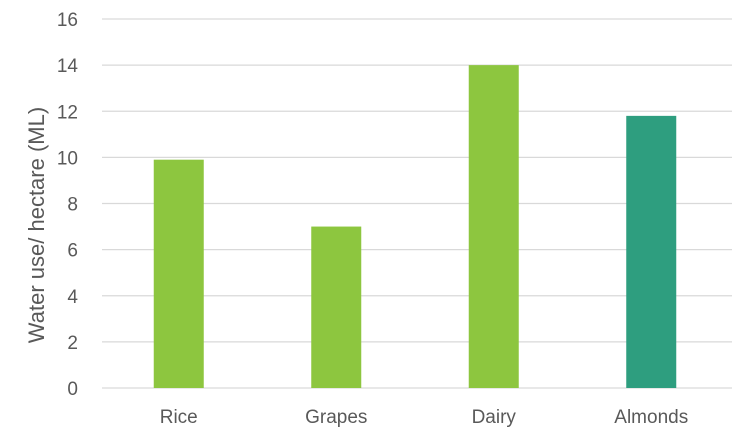  Describe the element at coordinates (336, 307) in the screenshot. I see `bar-grapes` at that location.